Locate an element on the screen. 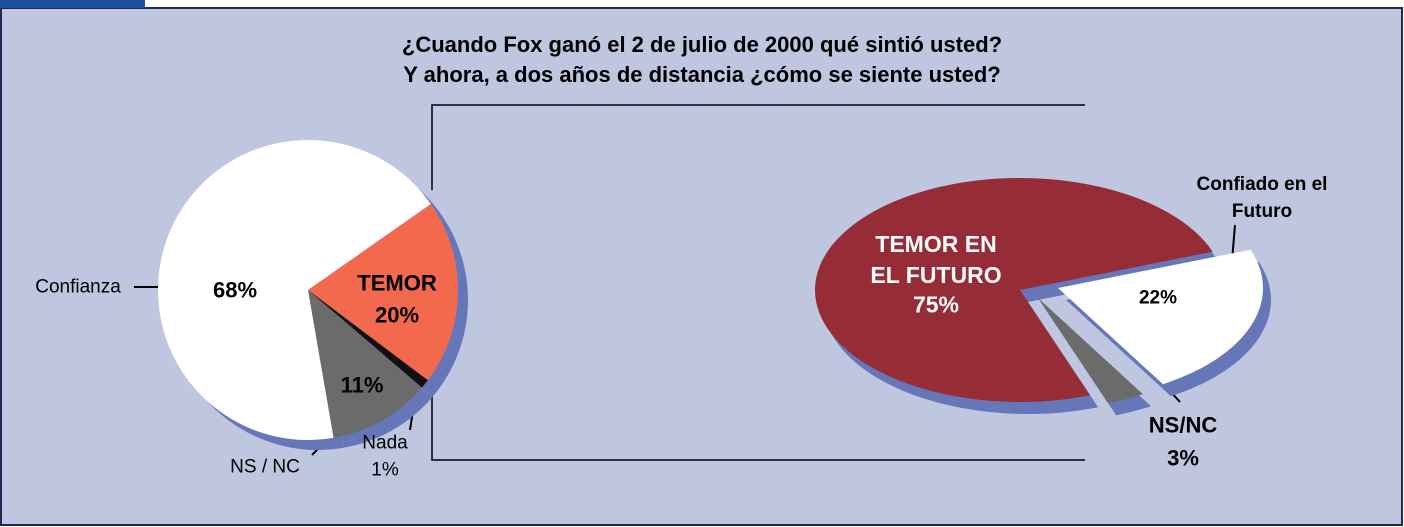  label: 11% is located at coordinates (362, 385).